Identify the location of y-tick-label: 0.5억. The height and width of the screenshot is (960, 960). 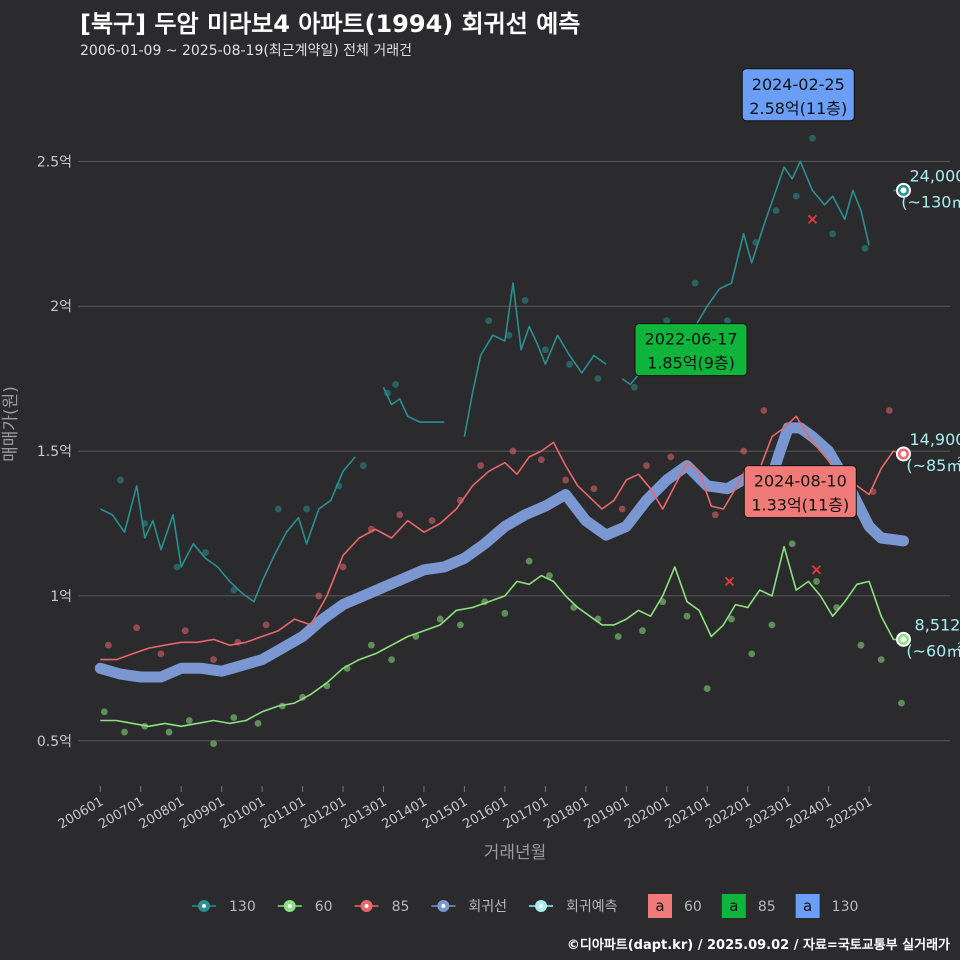
(54, 742).